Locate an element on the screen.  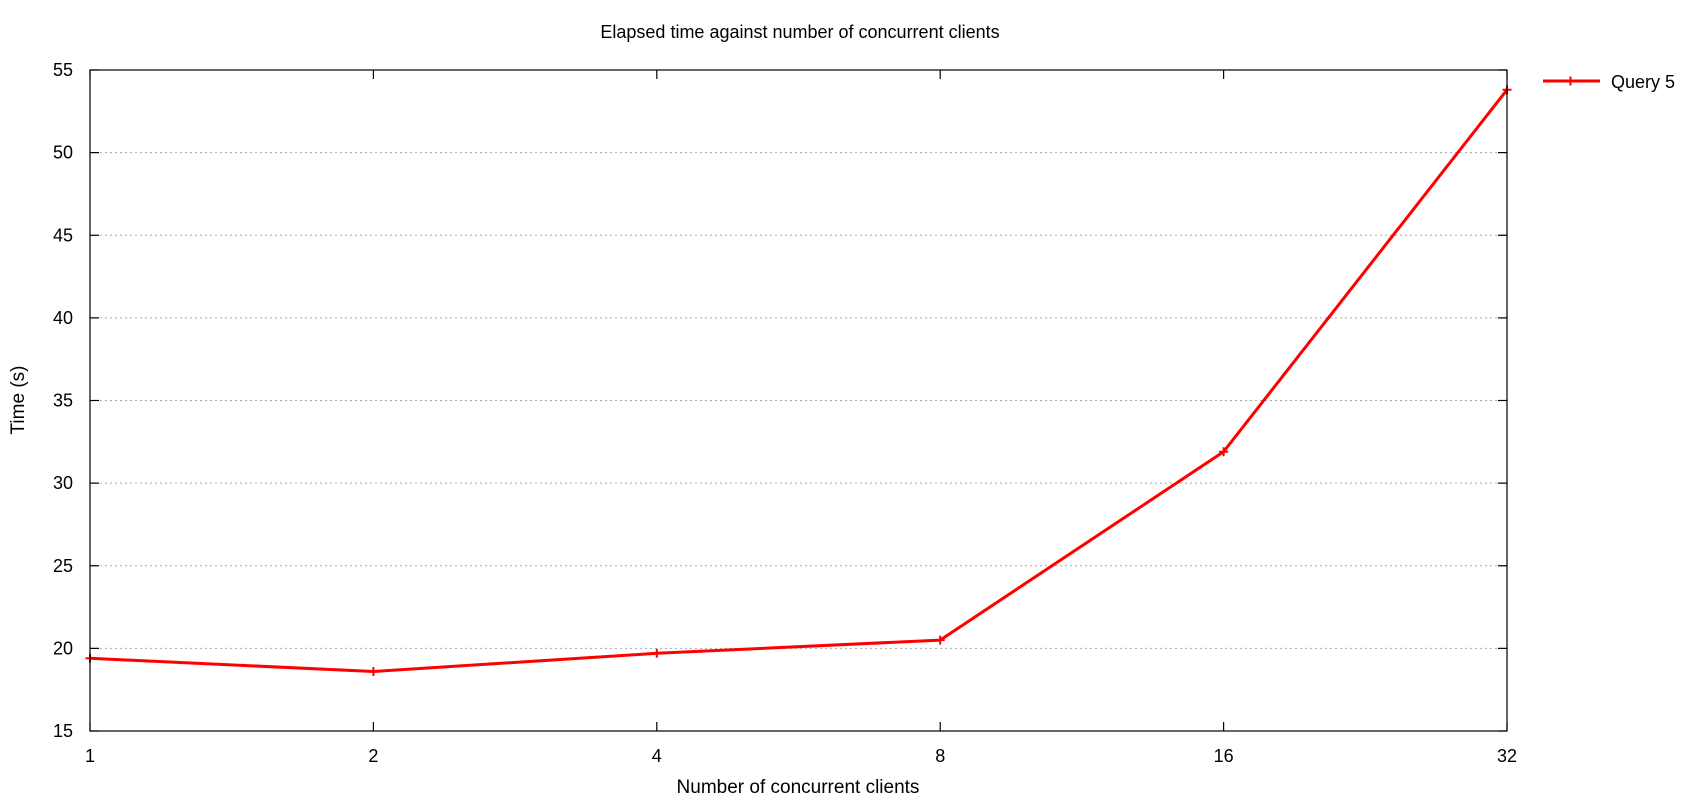
y-axis-label: Time (s) is located at coordinates (18, 400).